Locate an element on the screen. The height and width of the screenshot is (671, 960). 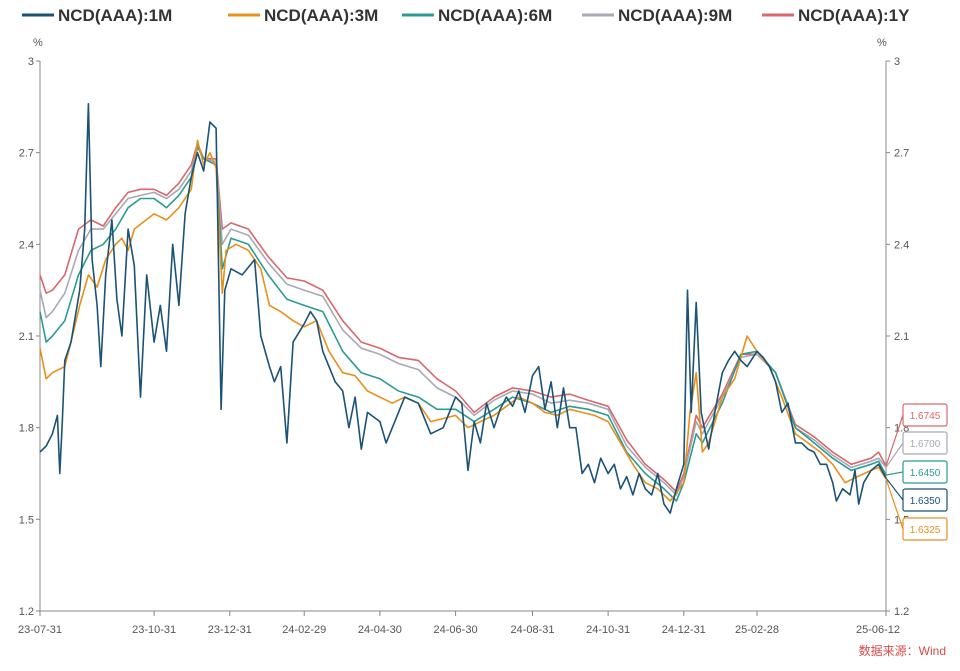
end-label-value: 1.6350 is located at coordinates (925, 501).